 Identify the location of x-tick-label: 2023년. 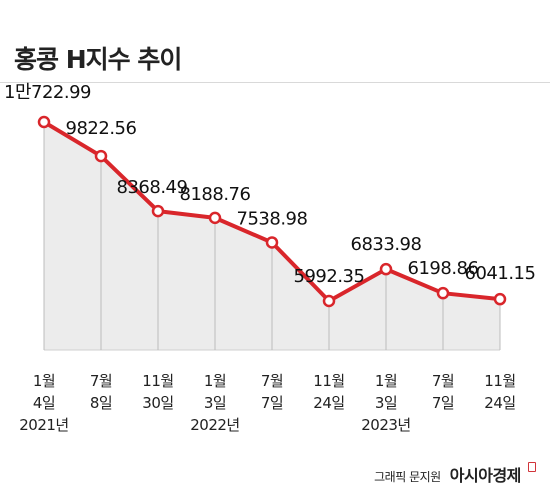
(385, 425).